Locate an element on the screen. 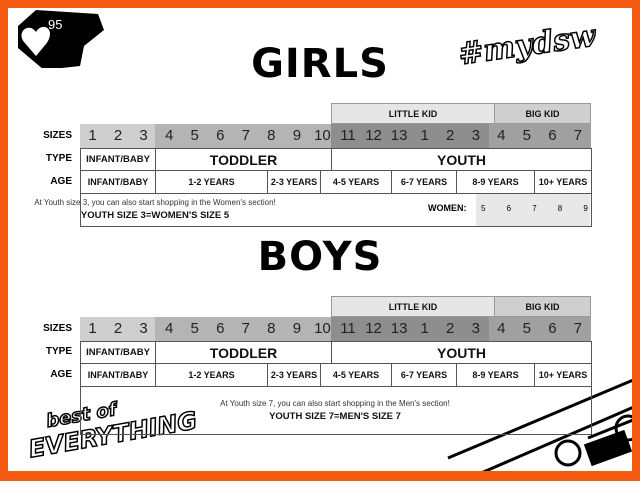 This screenshot has height=481, width=640. women-label: WOMEN: is located at coordinates (447, 208).